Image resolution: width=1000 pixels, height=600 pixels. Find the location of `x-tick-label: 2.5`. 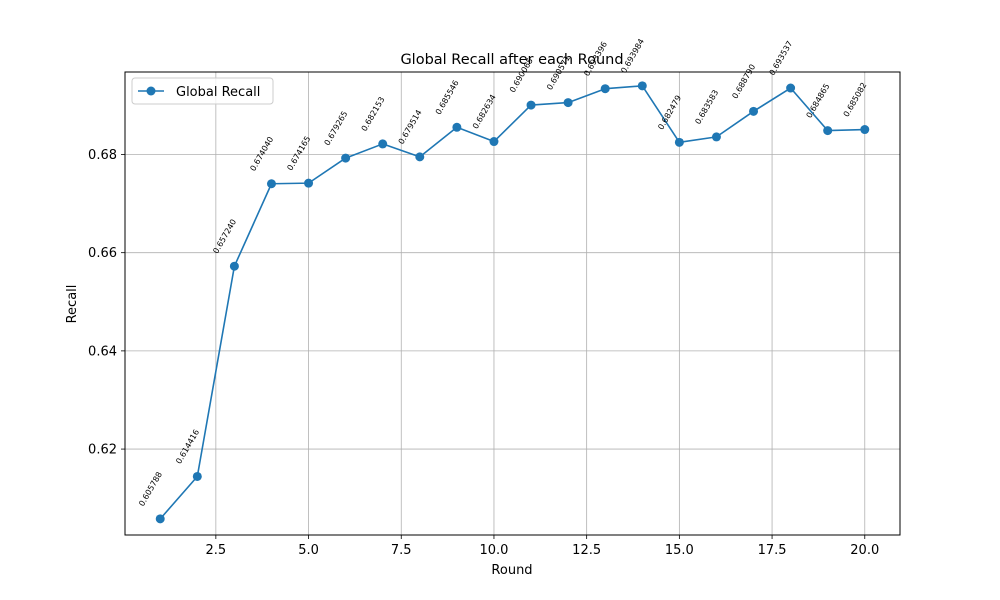

x-tick-label: 2.5 is located at coordinates (216, 550).